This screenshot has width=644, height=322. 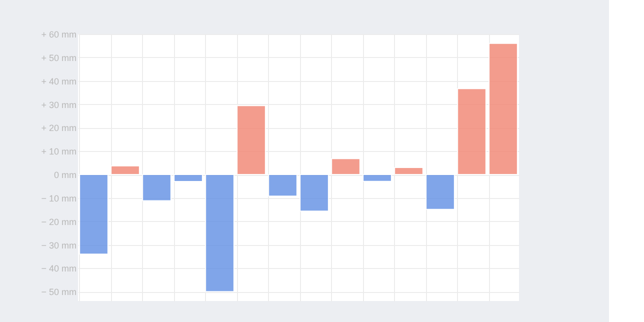 What do you see at coordinates (58, 81) in the screenshot?
I see `y-tick-label: + 40 mm` at bounding box center [58, 81].